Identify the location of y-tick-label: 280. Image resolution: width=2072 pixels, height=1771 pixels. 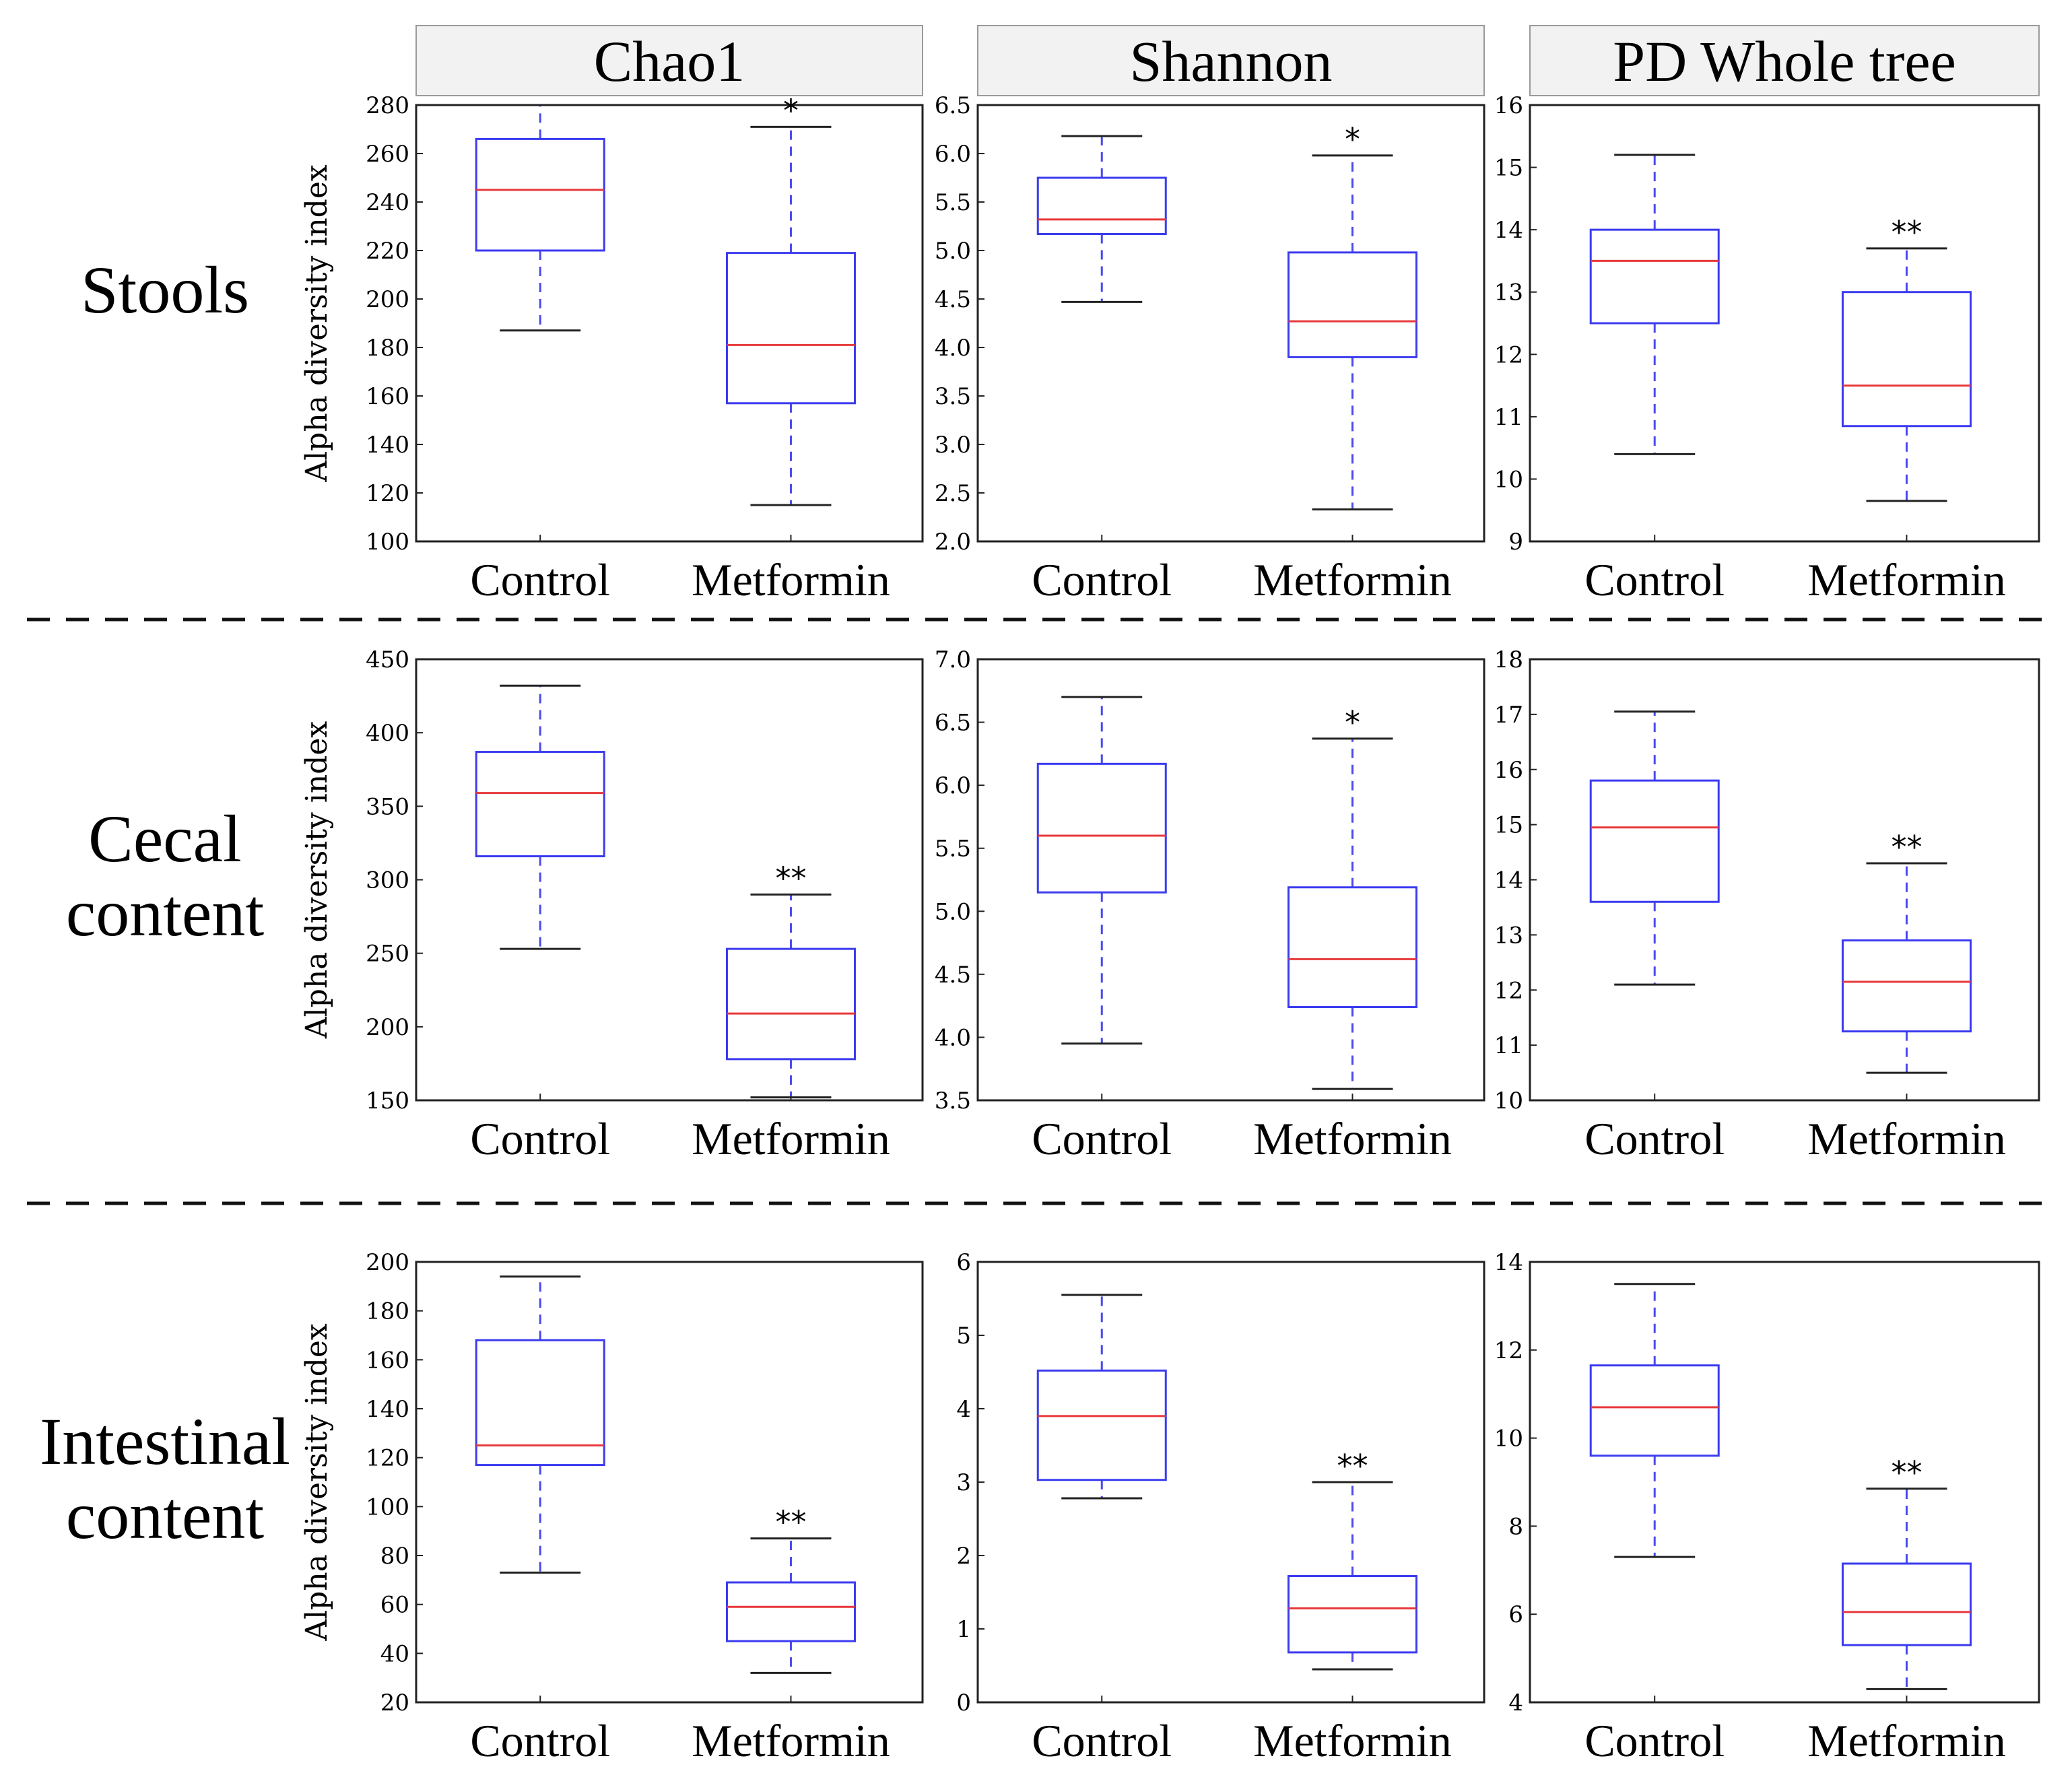
(387, 105).